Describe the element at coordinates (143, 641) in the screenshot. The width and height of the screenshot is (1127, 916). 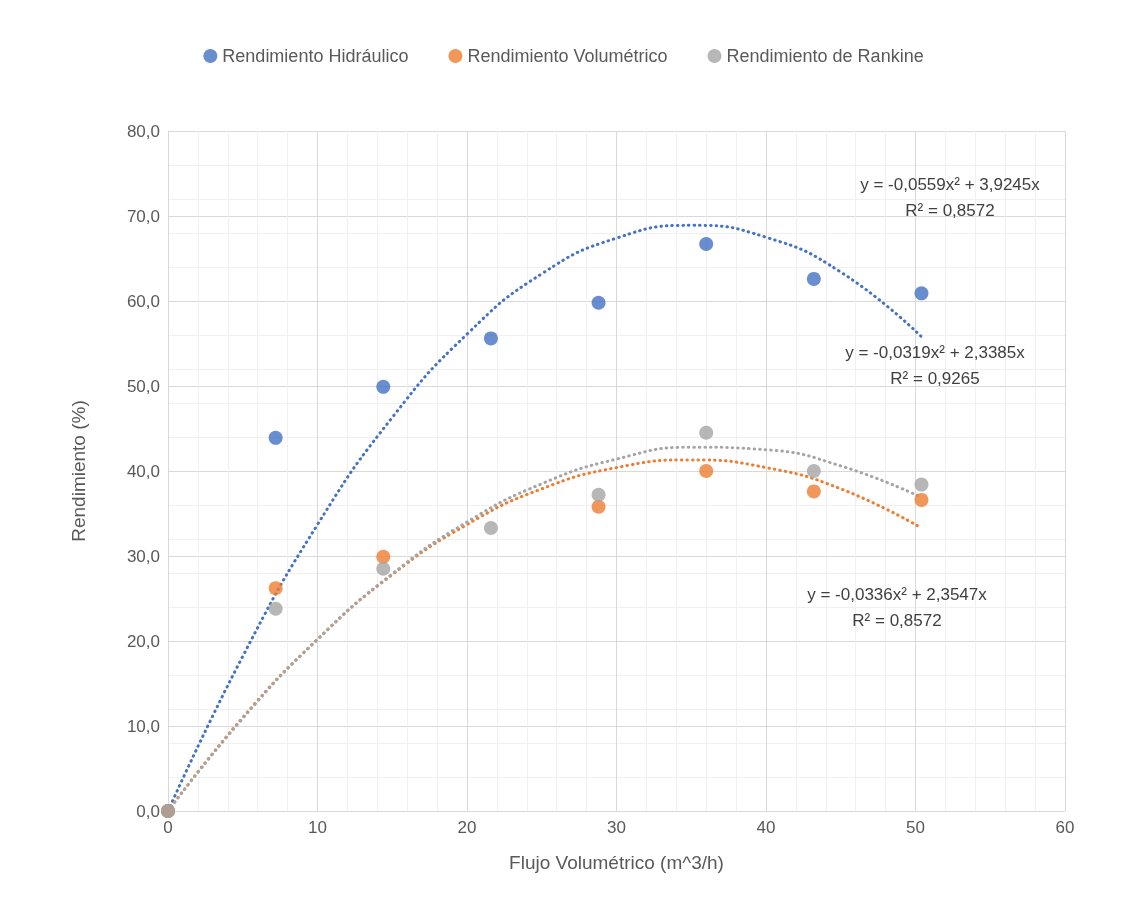
I see `y-tick-label: 20,0` at that location.